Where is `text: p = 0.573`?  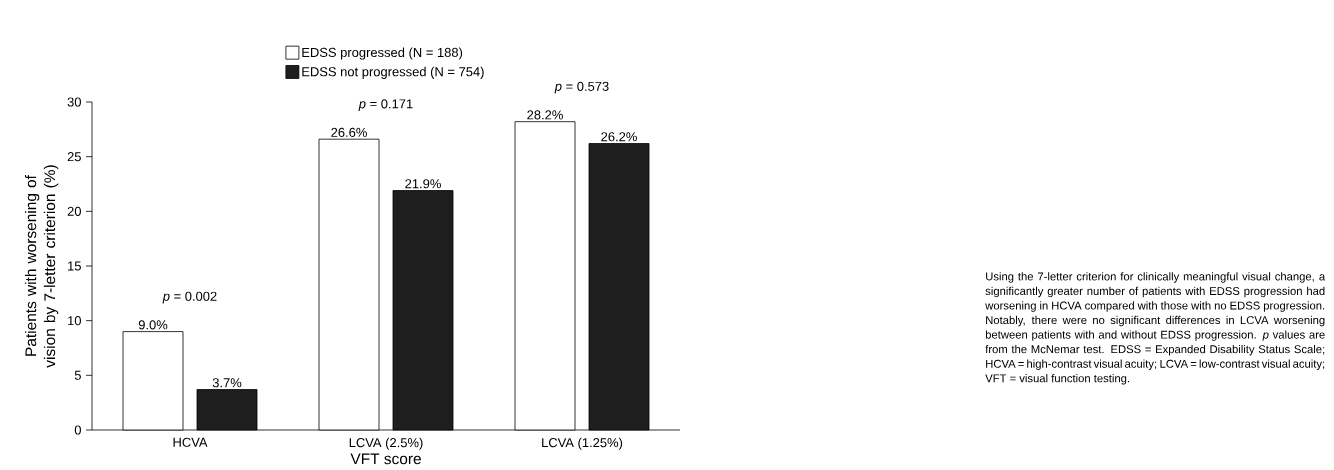
text: p = 0.573 is located at coordinates (581, 87).